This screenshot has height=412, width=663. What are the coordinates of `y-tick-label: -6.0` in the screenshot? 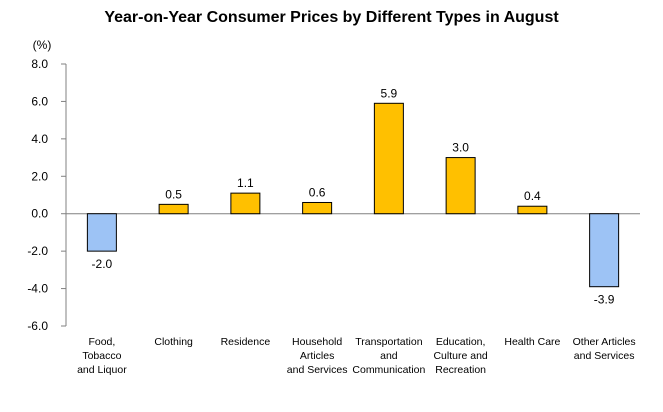 It's located at (37, 326).